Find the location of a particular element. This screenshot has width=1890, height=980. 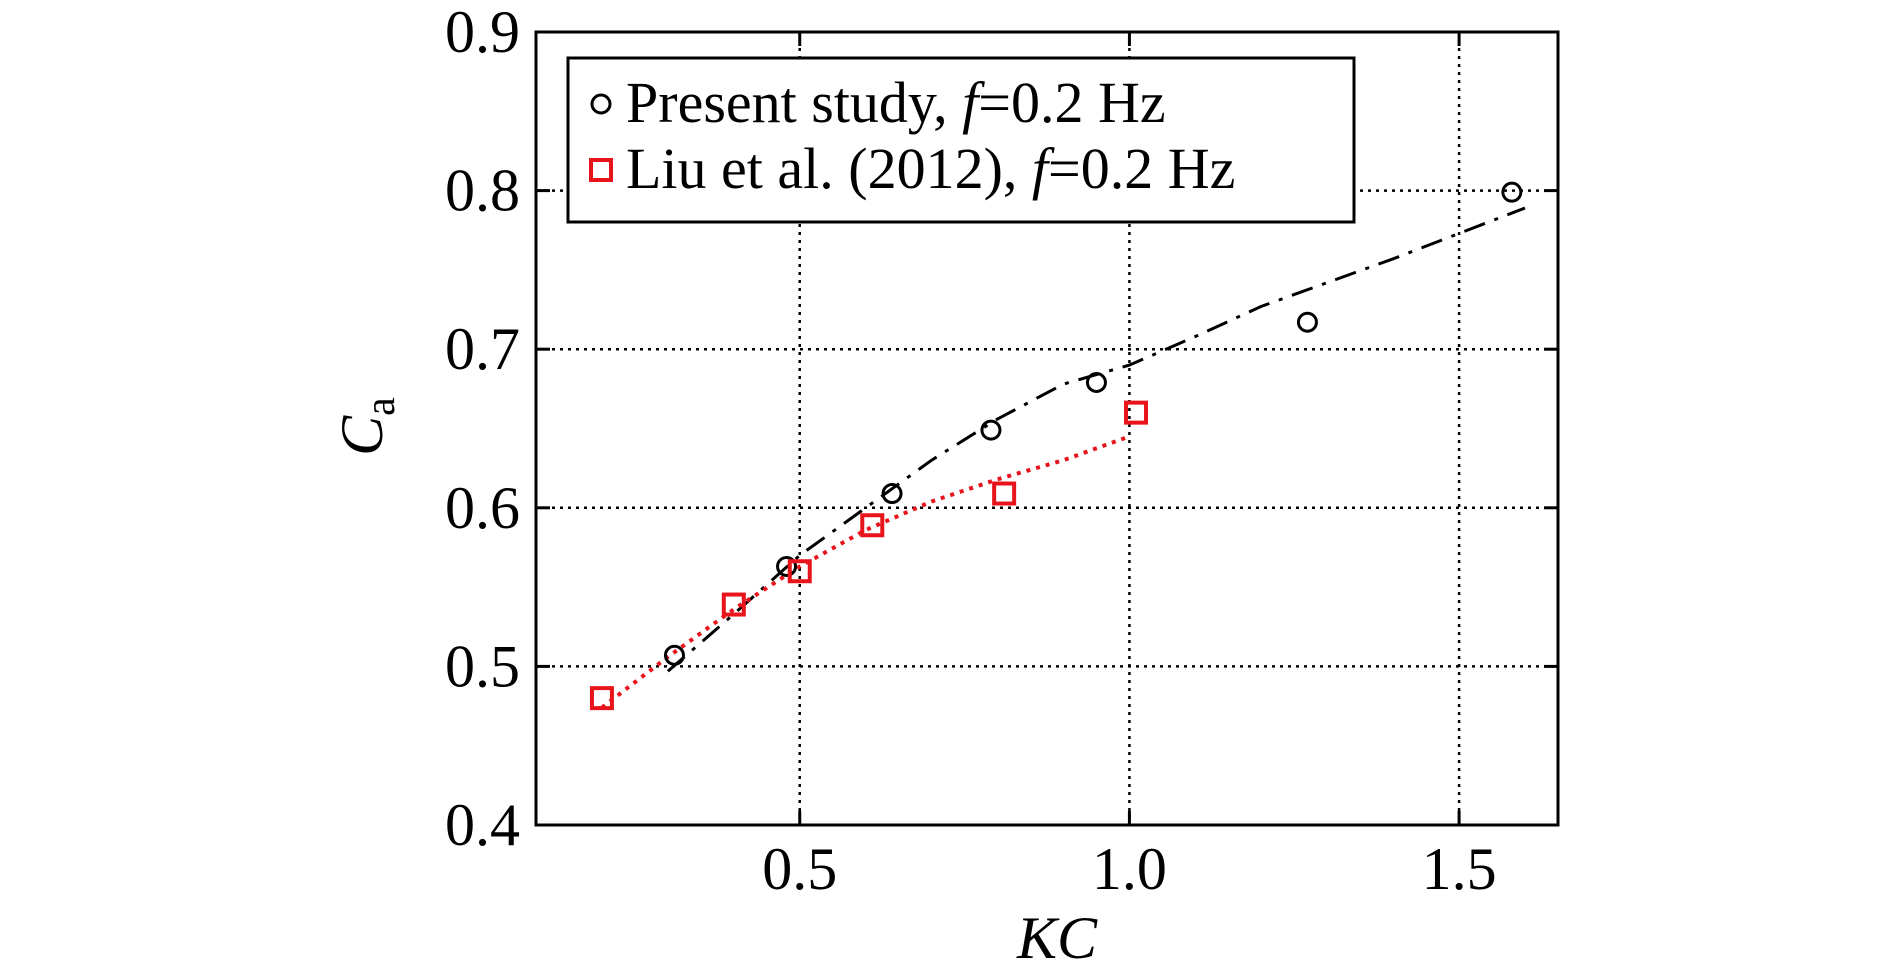

y-axis-label: Ca is located at coordinates (366, 426).